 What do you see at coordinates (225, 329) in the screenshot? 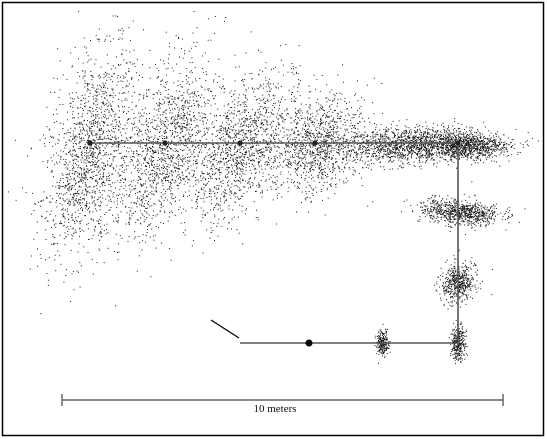
I see `arrow-icon` at bounding box center [225, 329].